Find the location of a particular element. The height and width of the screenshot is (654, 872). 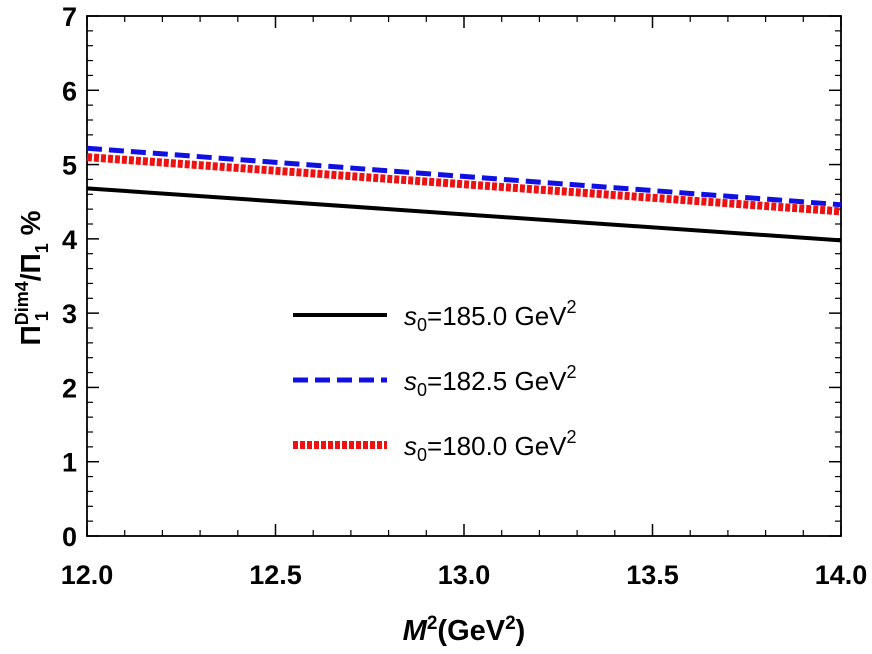

legend: s0=185.0 GeV2 s0=182.5 GeV2 s0=180.0 GeV2 is located at coordinates (435, 381).